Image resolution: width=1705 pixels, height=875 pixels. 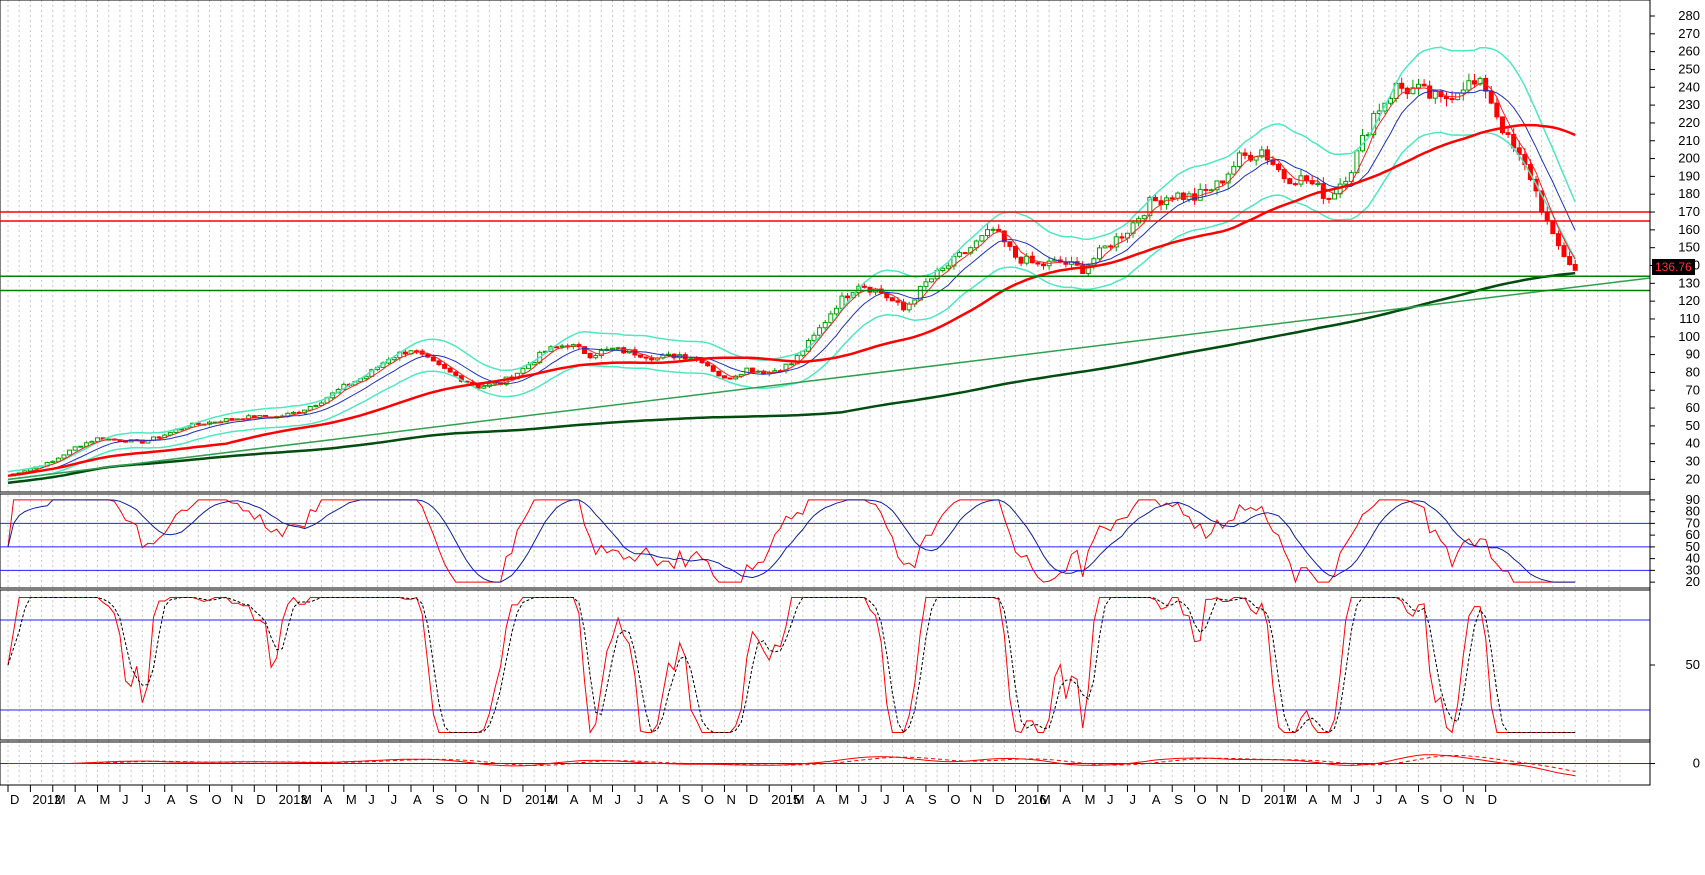 What do you see at coordinates (1693, 354) in the screenshot?
I see `y-tick-label: 90` at bounding box center [1693, 354].